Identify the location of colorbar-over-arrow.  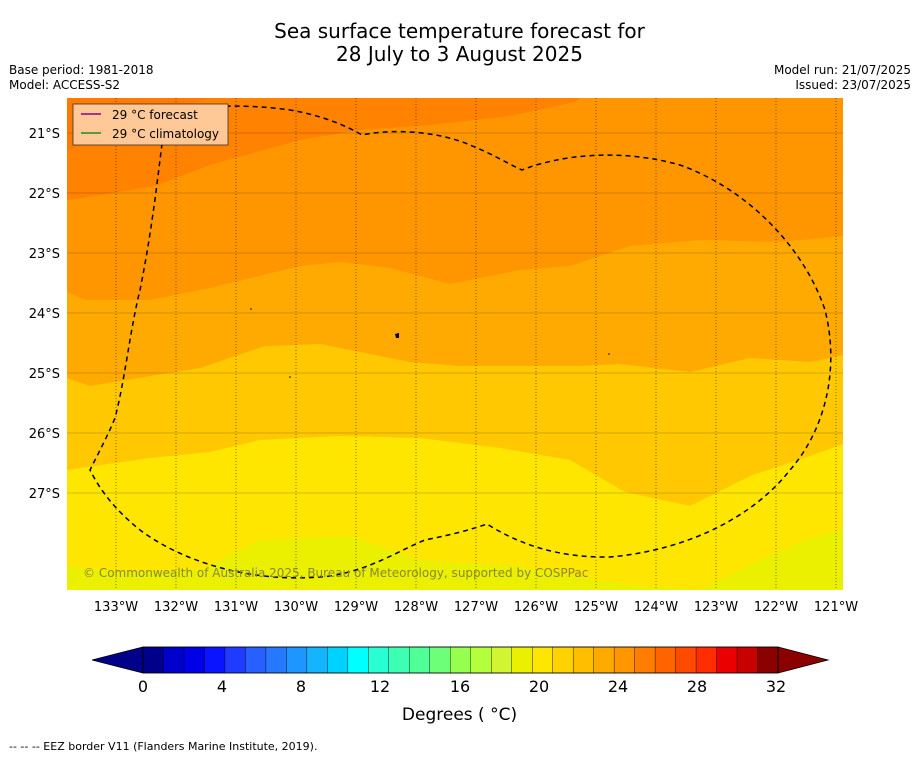
(803, 660).